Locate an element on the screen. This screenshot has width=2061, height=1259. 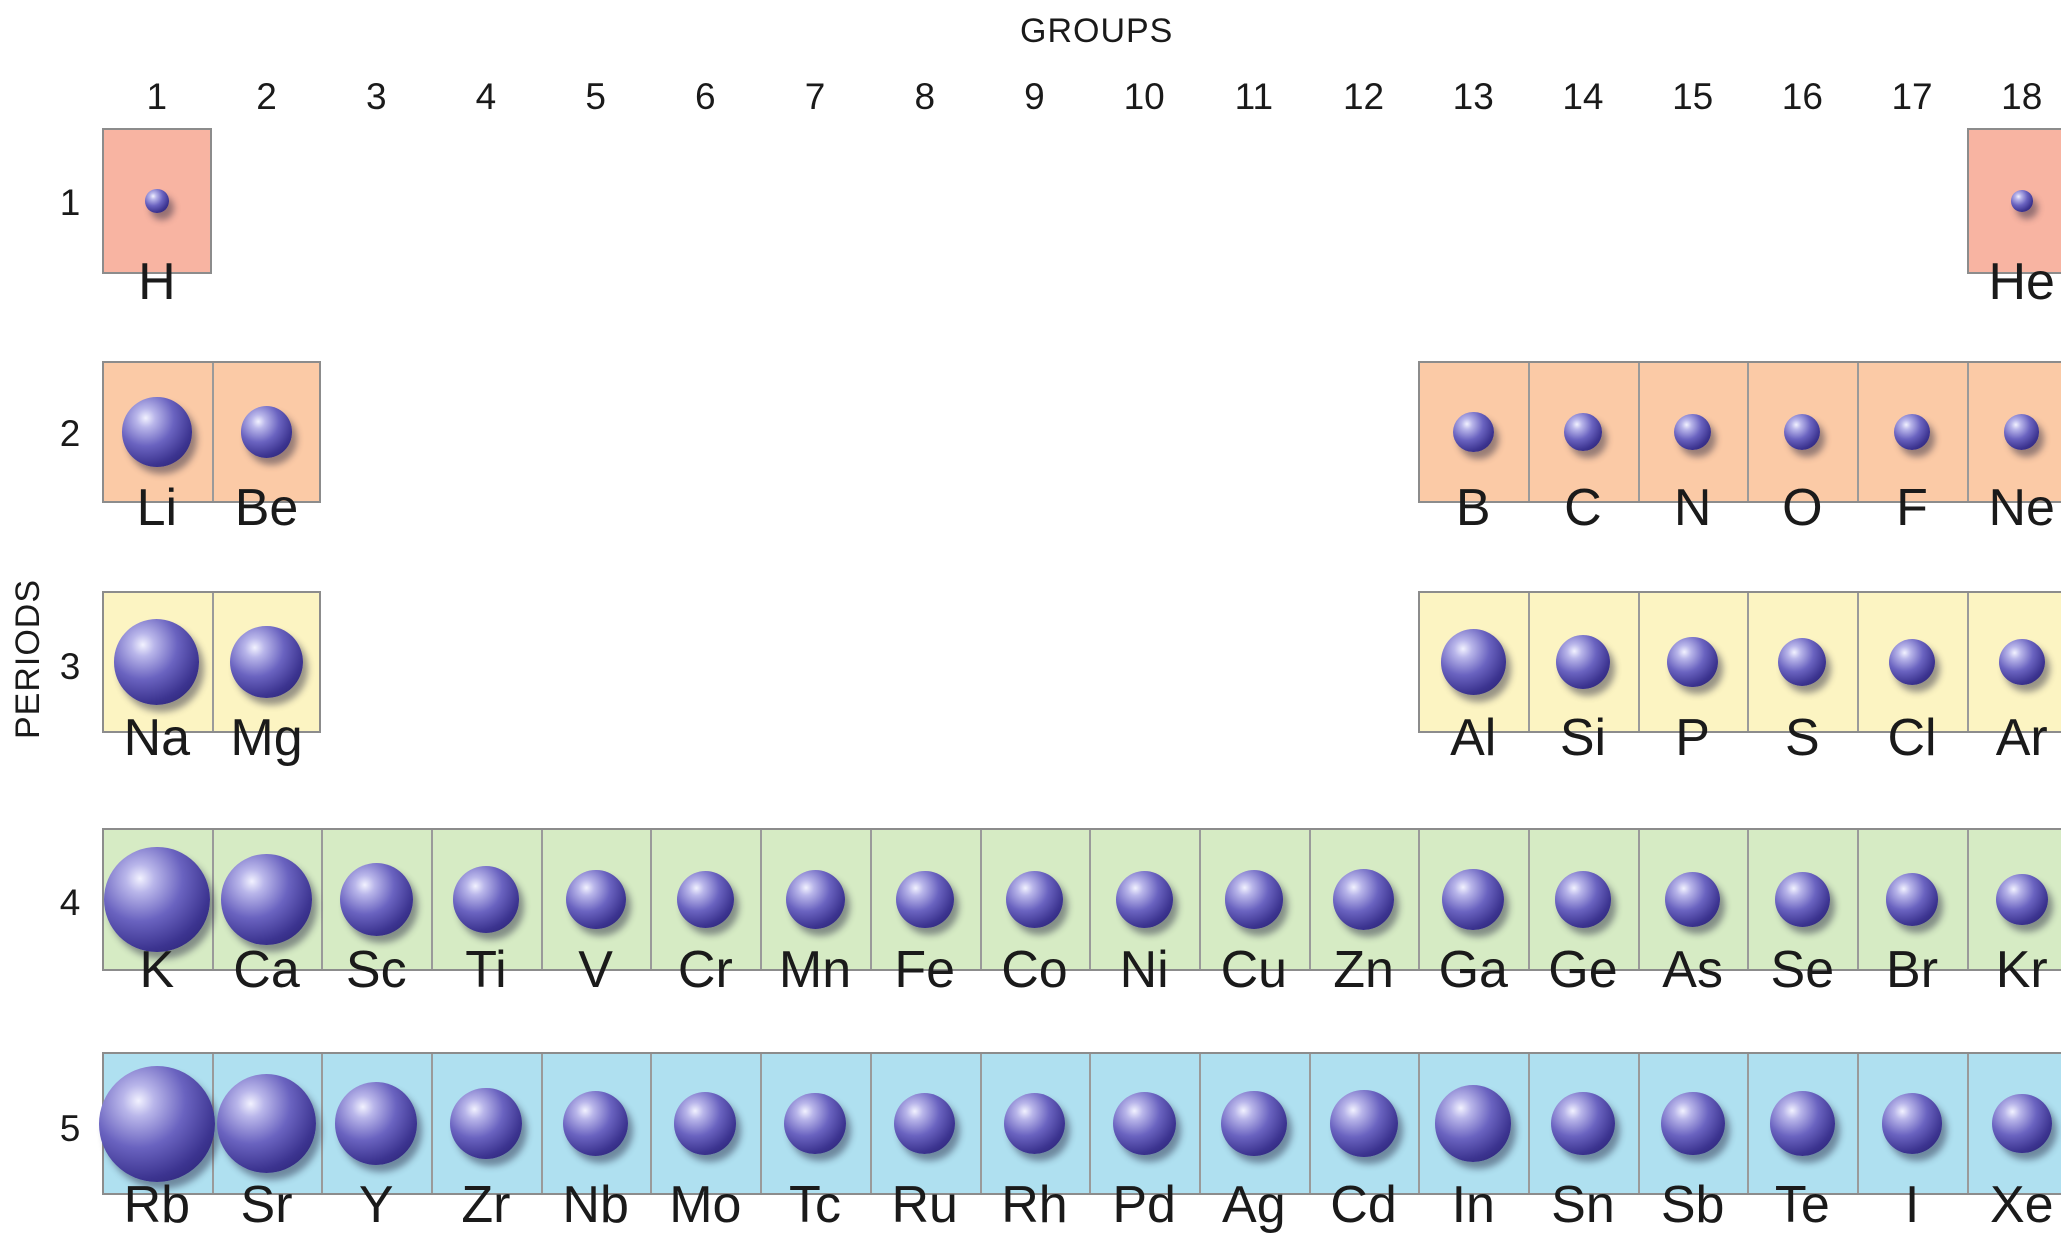
element-cell-co is located at coordinates (1037, 899).